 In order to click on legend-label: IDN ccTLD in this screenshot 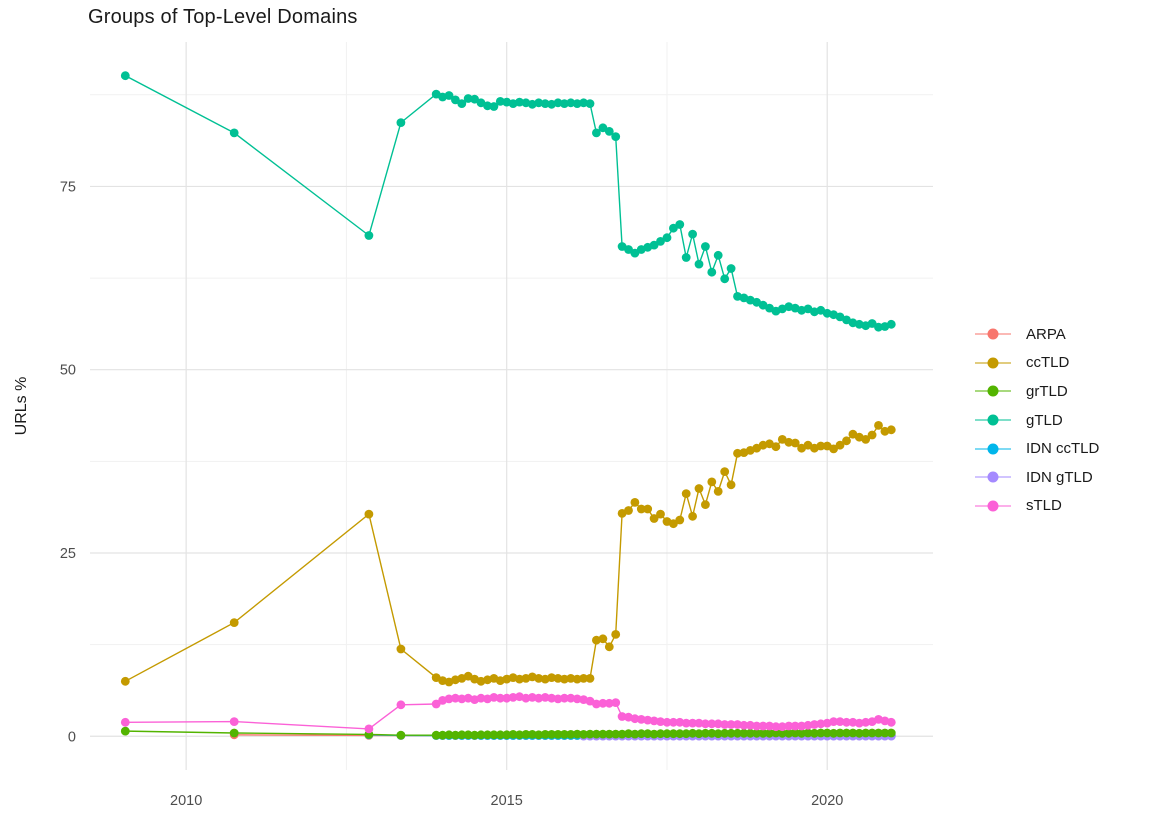, I will do `click(1063, 449)`.